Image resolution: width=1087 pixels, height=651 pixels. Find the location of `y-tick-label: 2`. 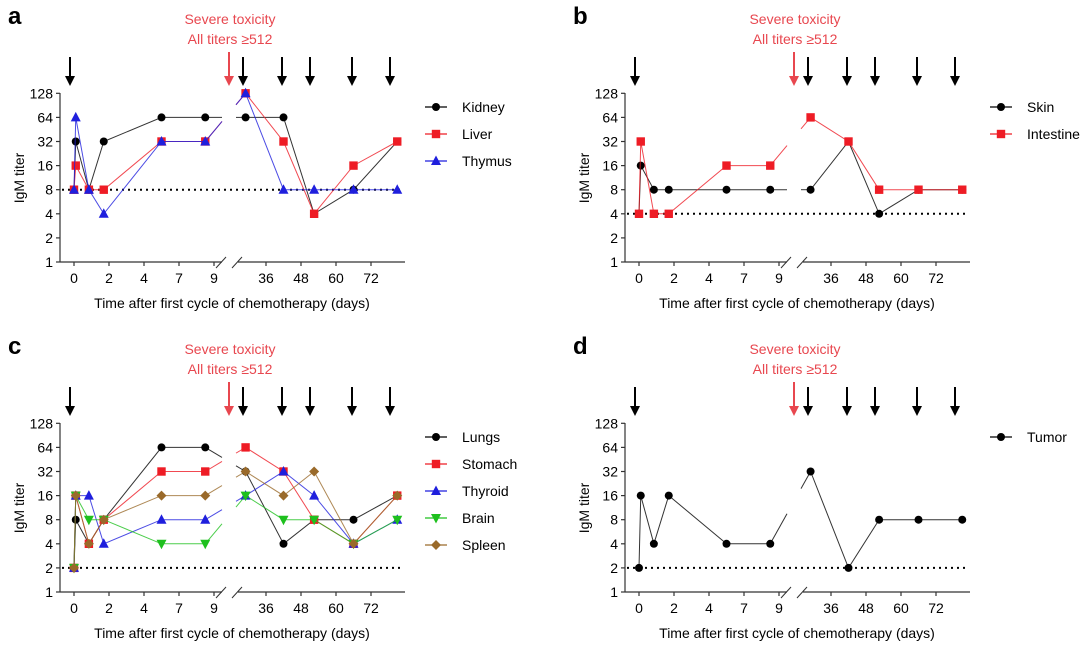

y-tick-label: 2 is located at coordinates (614, 238).